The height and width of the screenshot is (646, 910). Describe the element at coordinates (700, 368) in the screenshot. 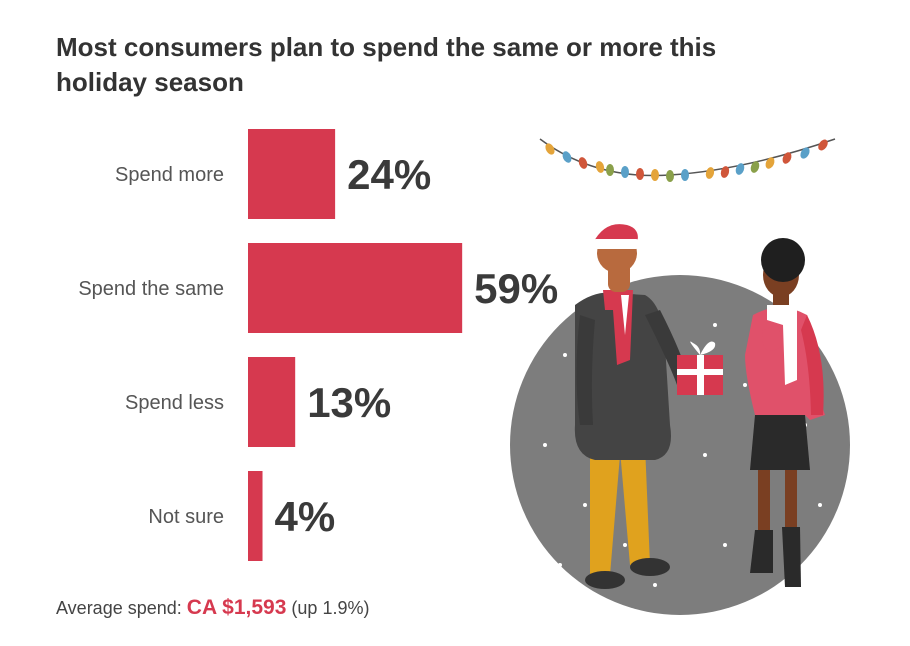

I see `gift-box-icon` at that location.